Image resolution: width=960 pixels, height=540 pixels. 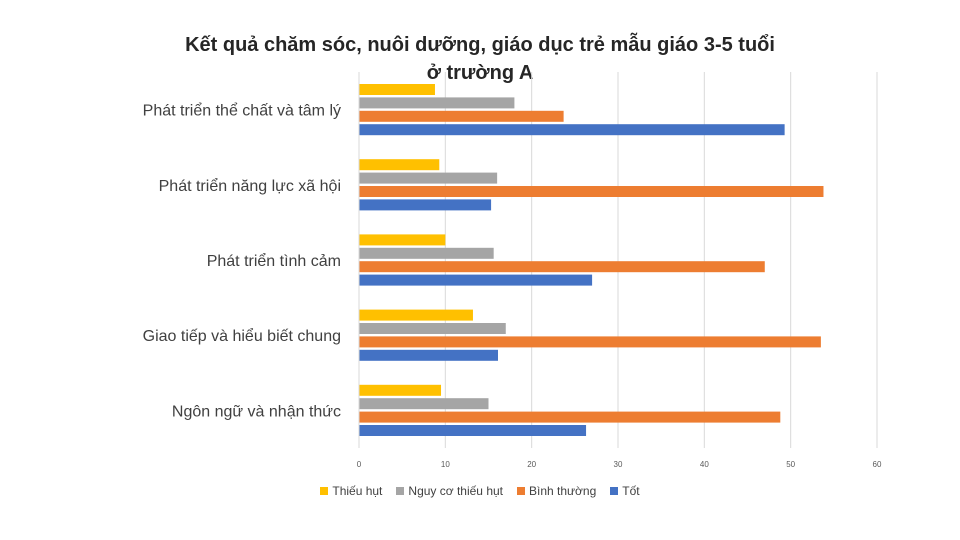 I want to click on x-tick-label: 20, so click(x=531, y=464).